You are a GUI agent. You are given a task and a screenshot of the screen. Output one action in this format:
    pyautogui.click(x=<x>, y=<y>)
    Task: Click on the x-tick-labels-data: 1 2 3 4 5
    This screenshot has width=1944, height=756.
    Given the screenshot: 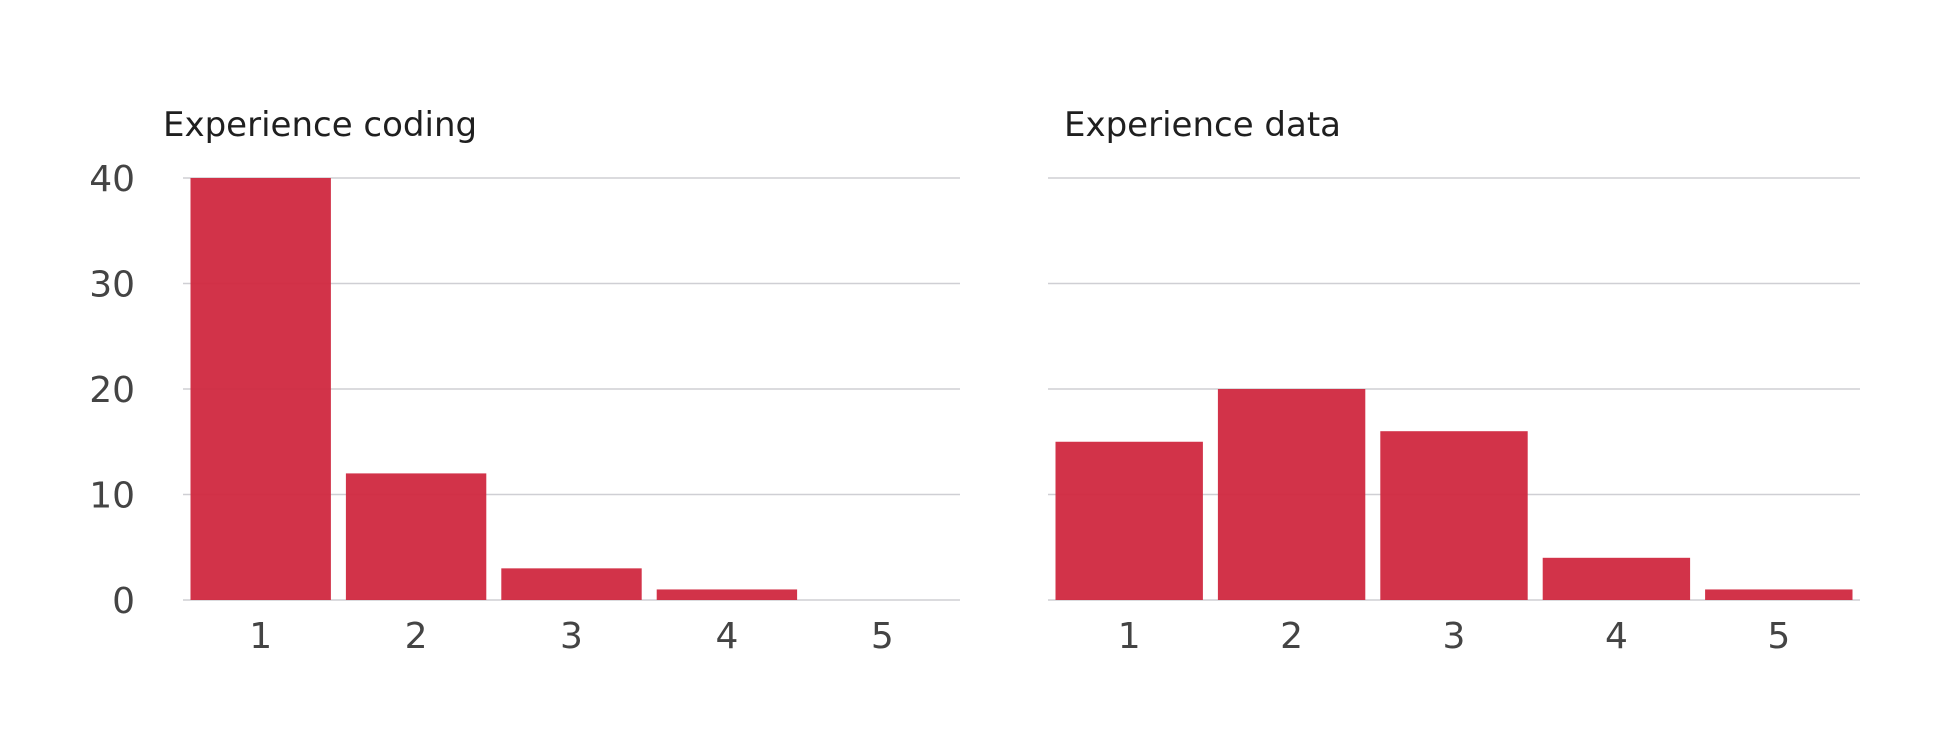 What is the action you would take?
    pyautogui.click(x=1454, y=636)
    